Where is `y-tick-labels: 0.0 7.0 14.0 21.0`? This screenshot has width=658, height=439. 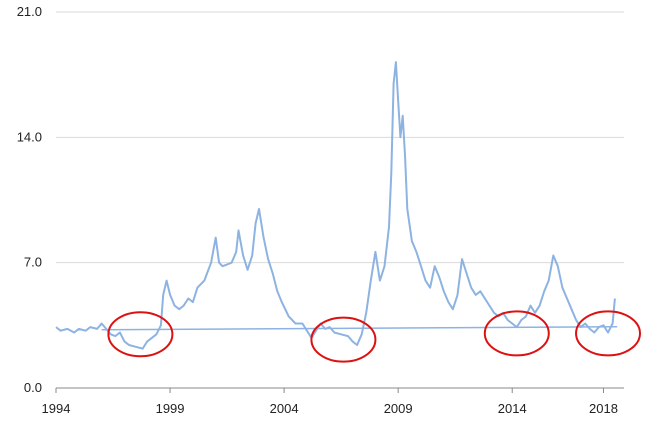
y-tick-labels: 0.0 7.0 14.0 21.0 is located at coordinates (29, 199).